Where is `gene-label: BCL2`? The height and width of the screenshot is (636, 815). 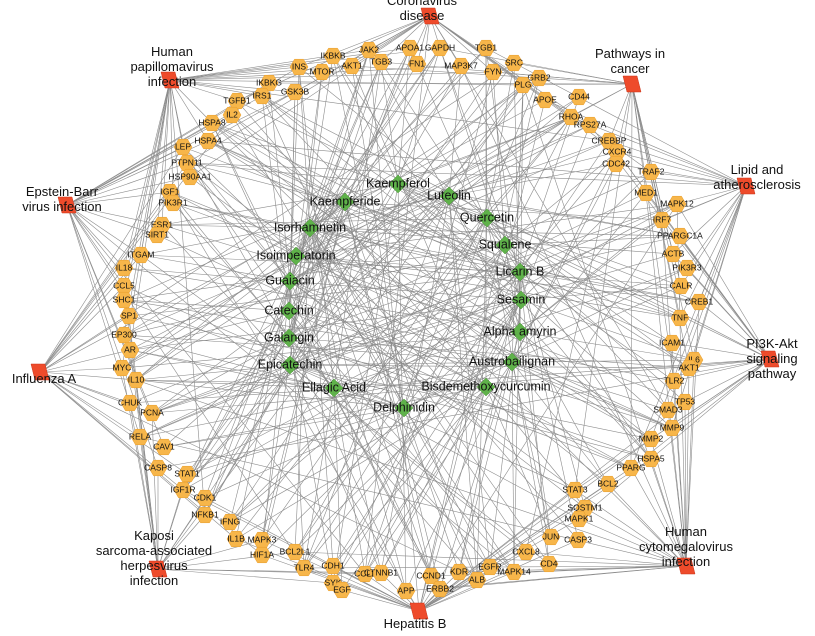 gene-label: BCL2 is located at coordinates (608, 483).